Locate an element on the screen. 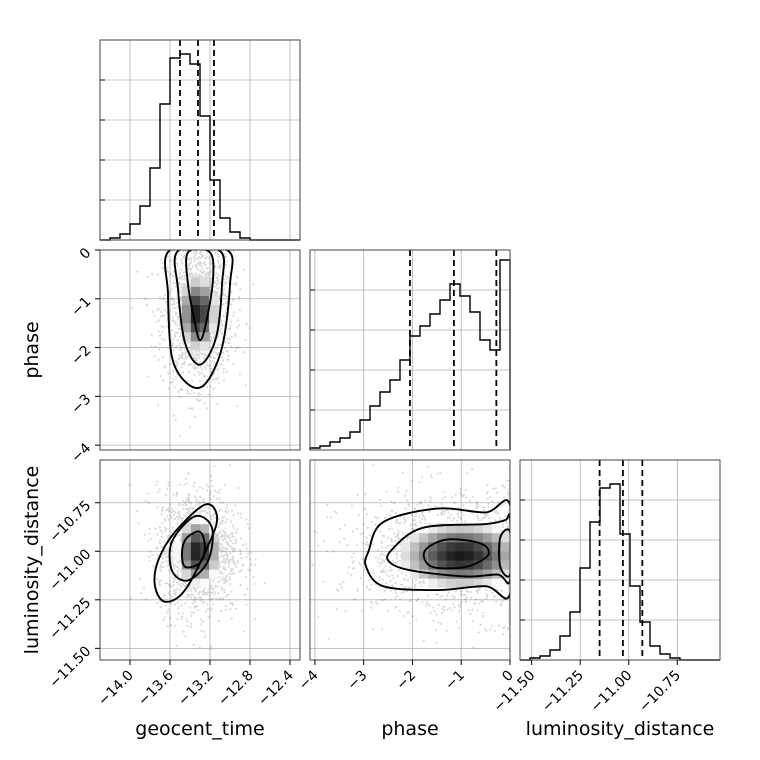 The height and width of the screenshot is (760, 760). x-tick-label-luminosity_distance-2: −11.00 is located at coordinates (612, 692).